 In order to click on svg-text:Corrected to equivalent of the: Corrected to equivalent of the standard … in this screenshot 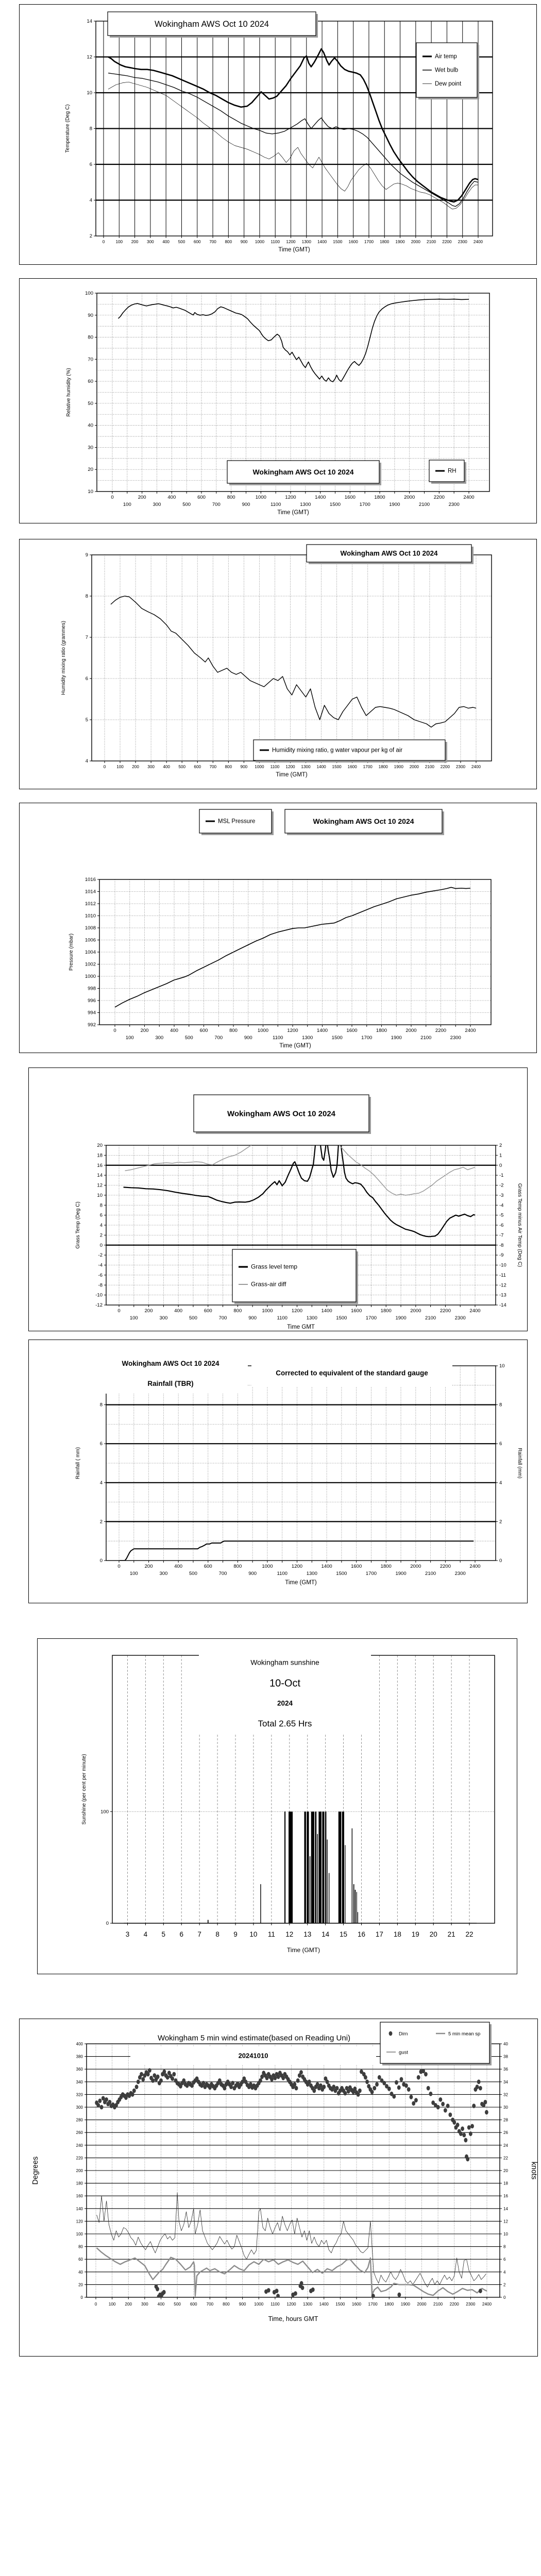, I will do `click(352, 1373)`.